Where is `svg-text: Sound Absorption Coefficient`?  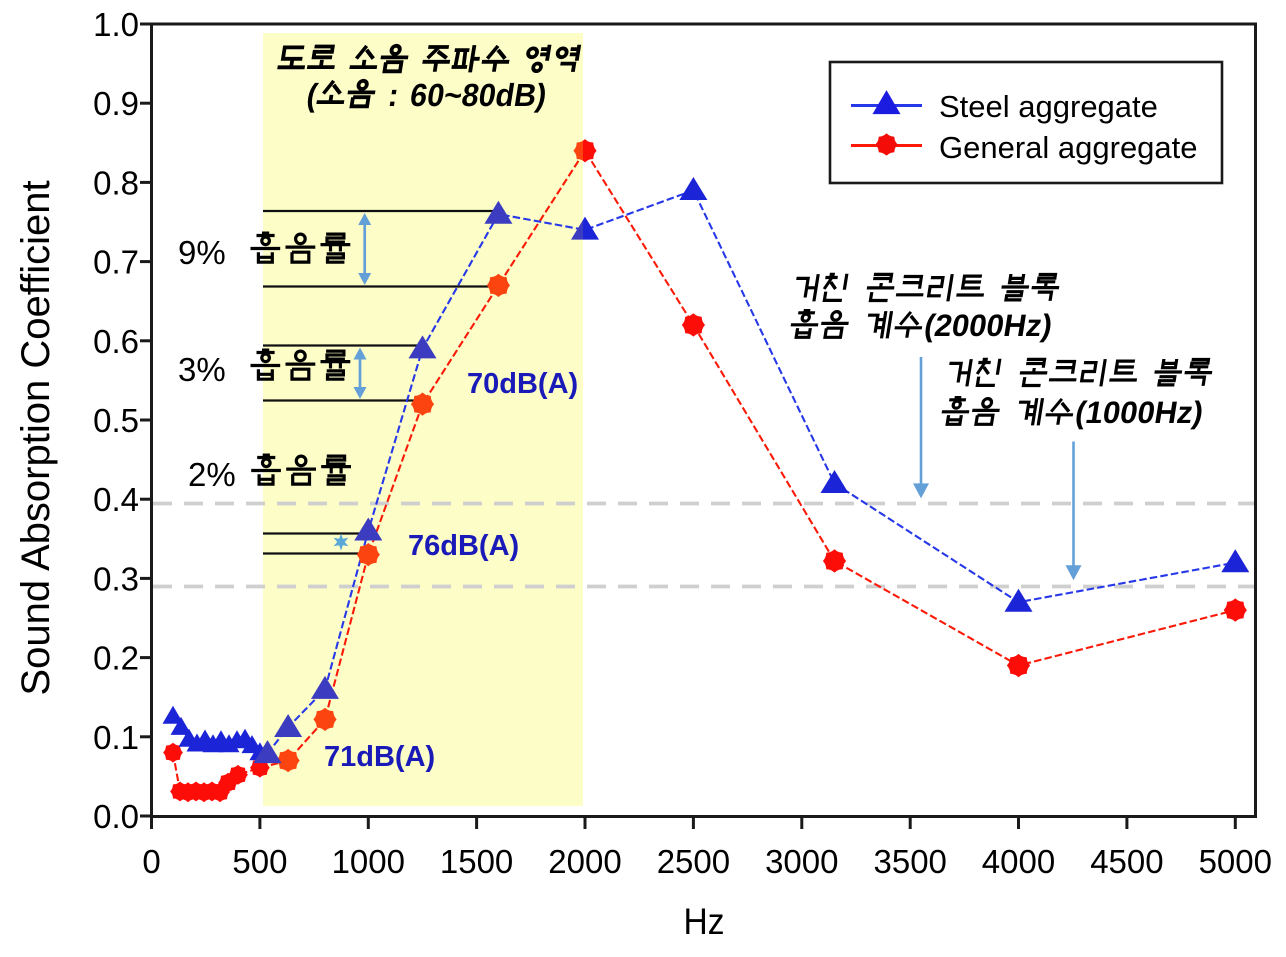 svg-text: Sound Absorption Coefficient is located at coordinates (36, 437).